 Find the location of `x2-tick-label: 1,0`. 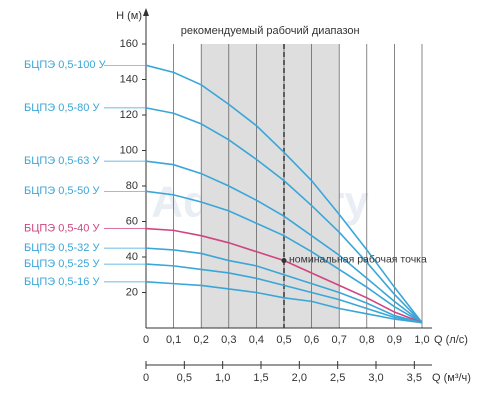

x2-tick-label: 1,0 is located at coordinates (222, 378).